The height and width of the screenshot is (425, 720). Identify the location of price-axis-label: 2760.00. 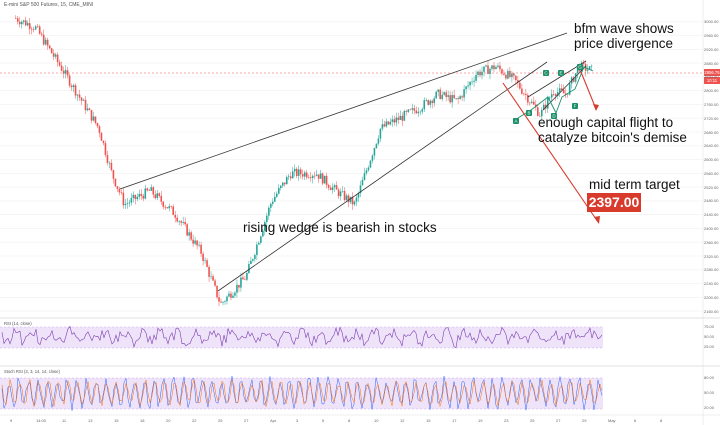
(711, 104).